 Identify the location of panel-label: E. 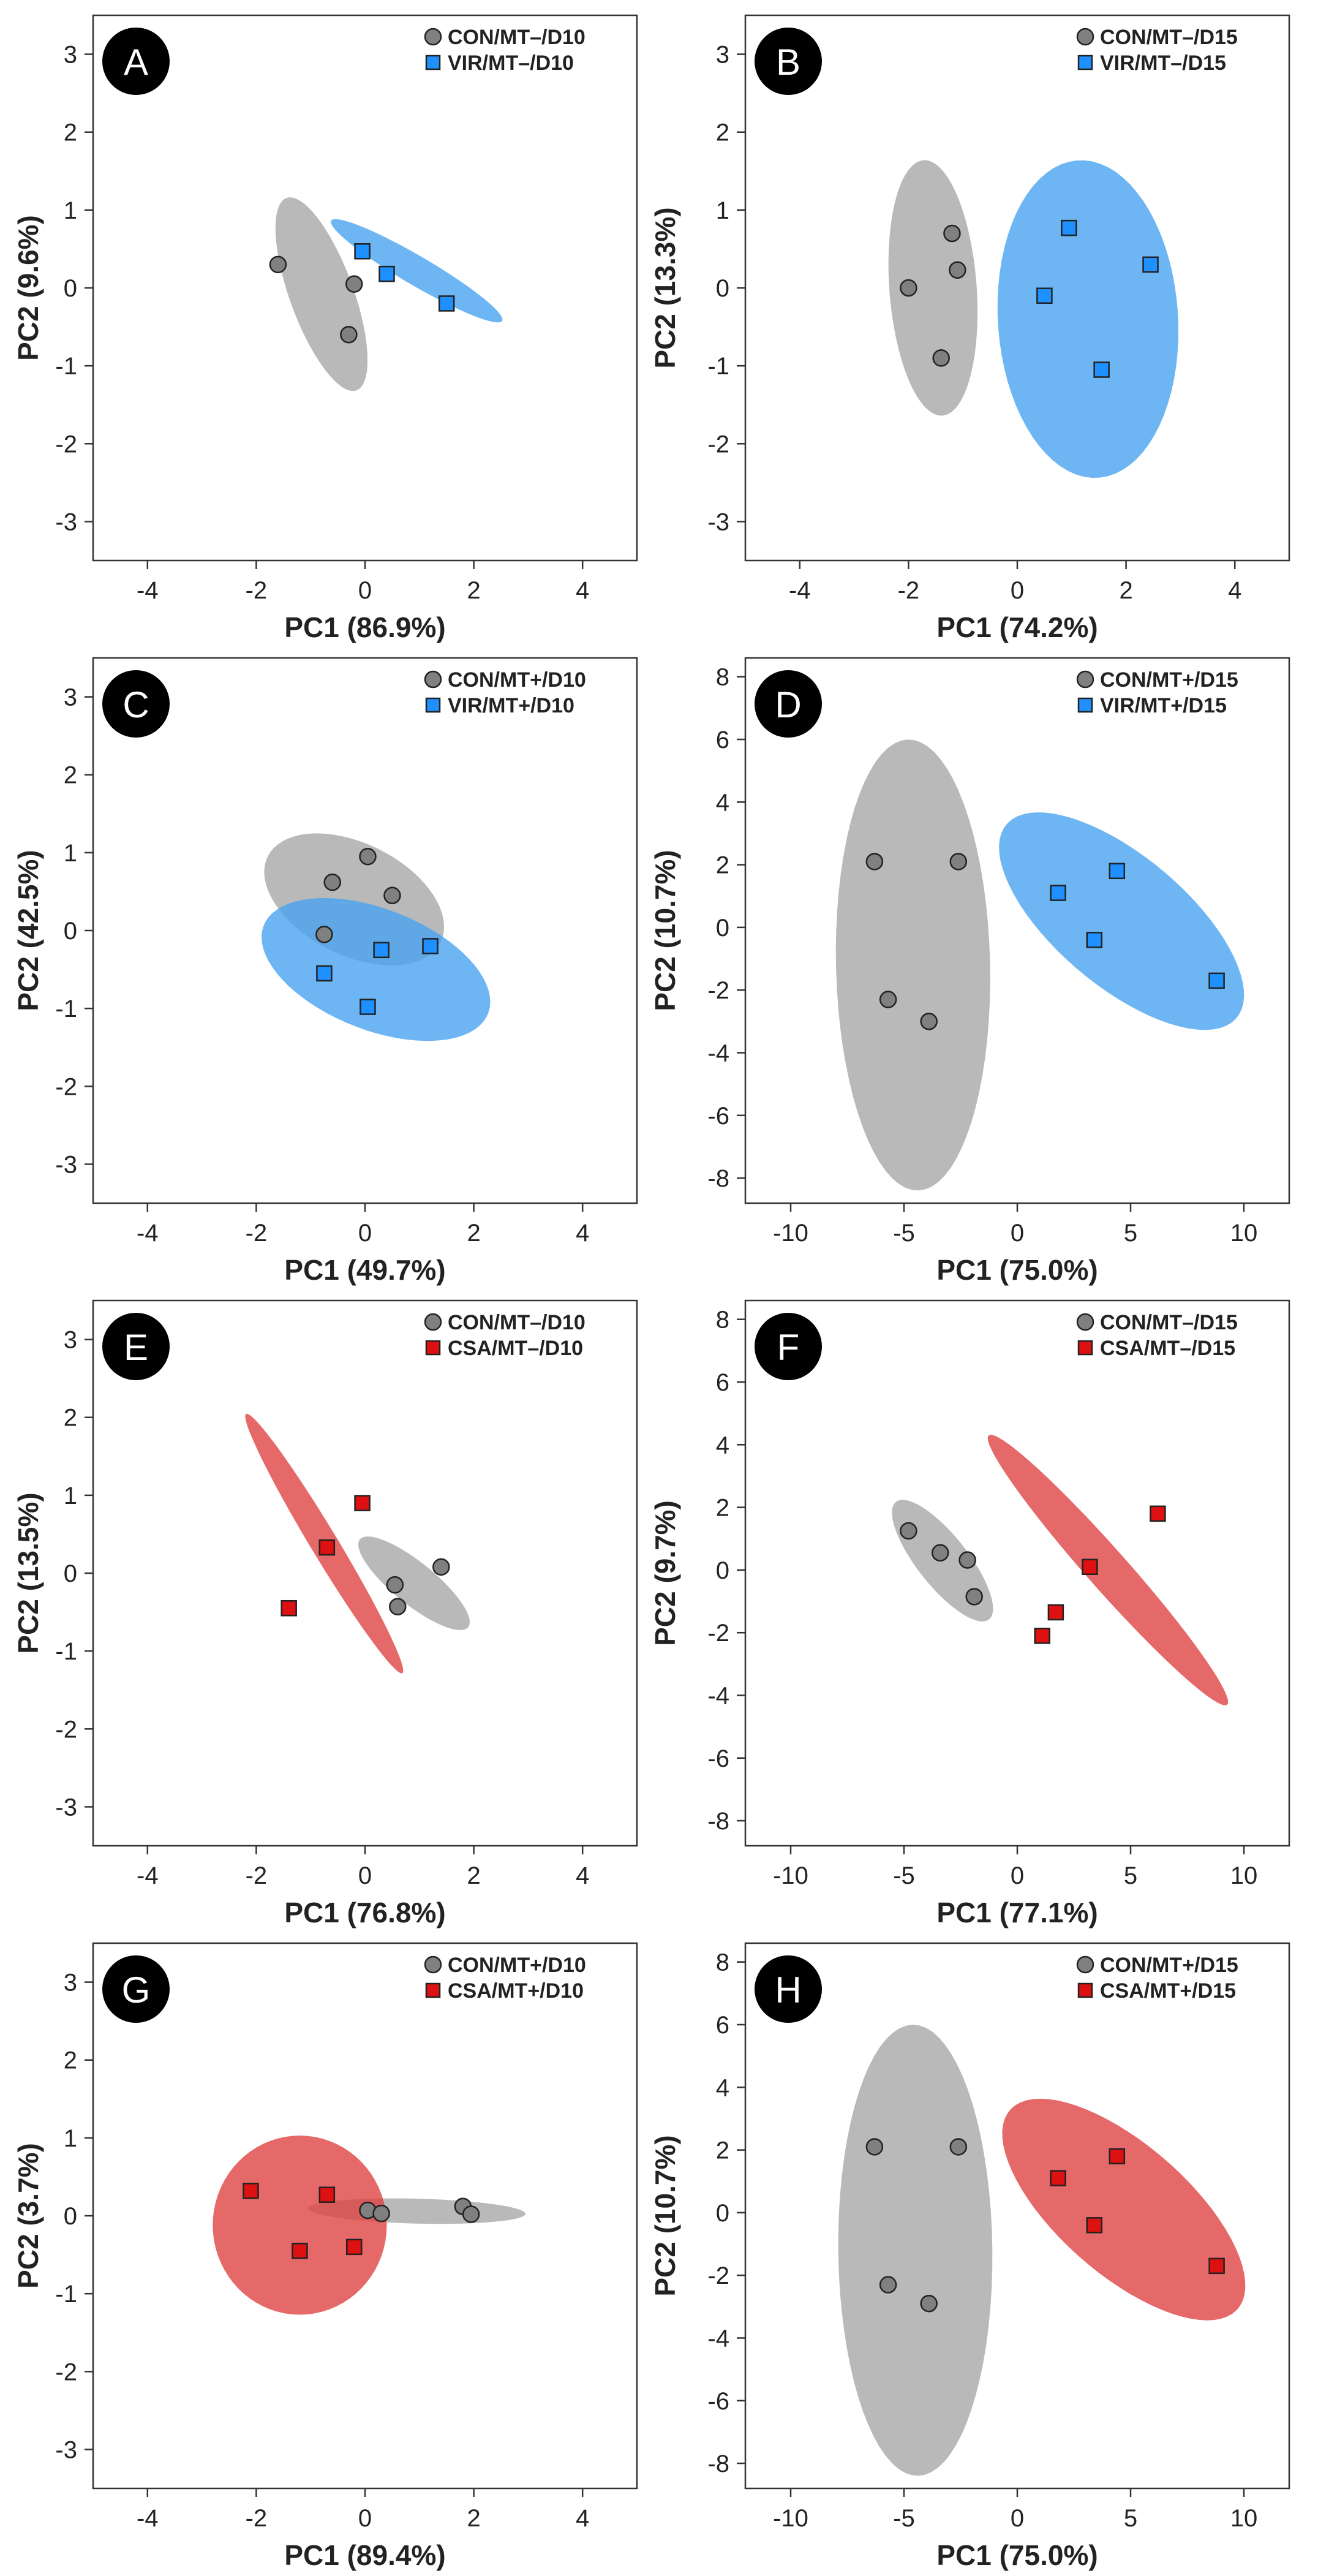
(136, 1347).